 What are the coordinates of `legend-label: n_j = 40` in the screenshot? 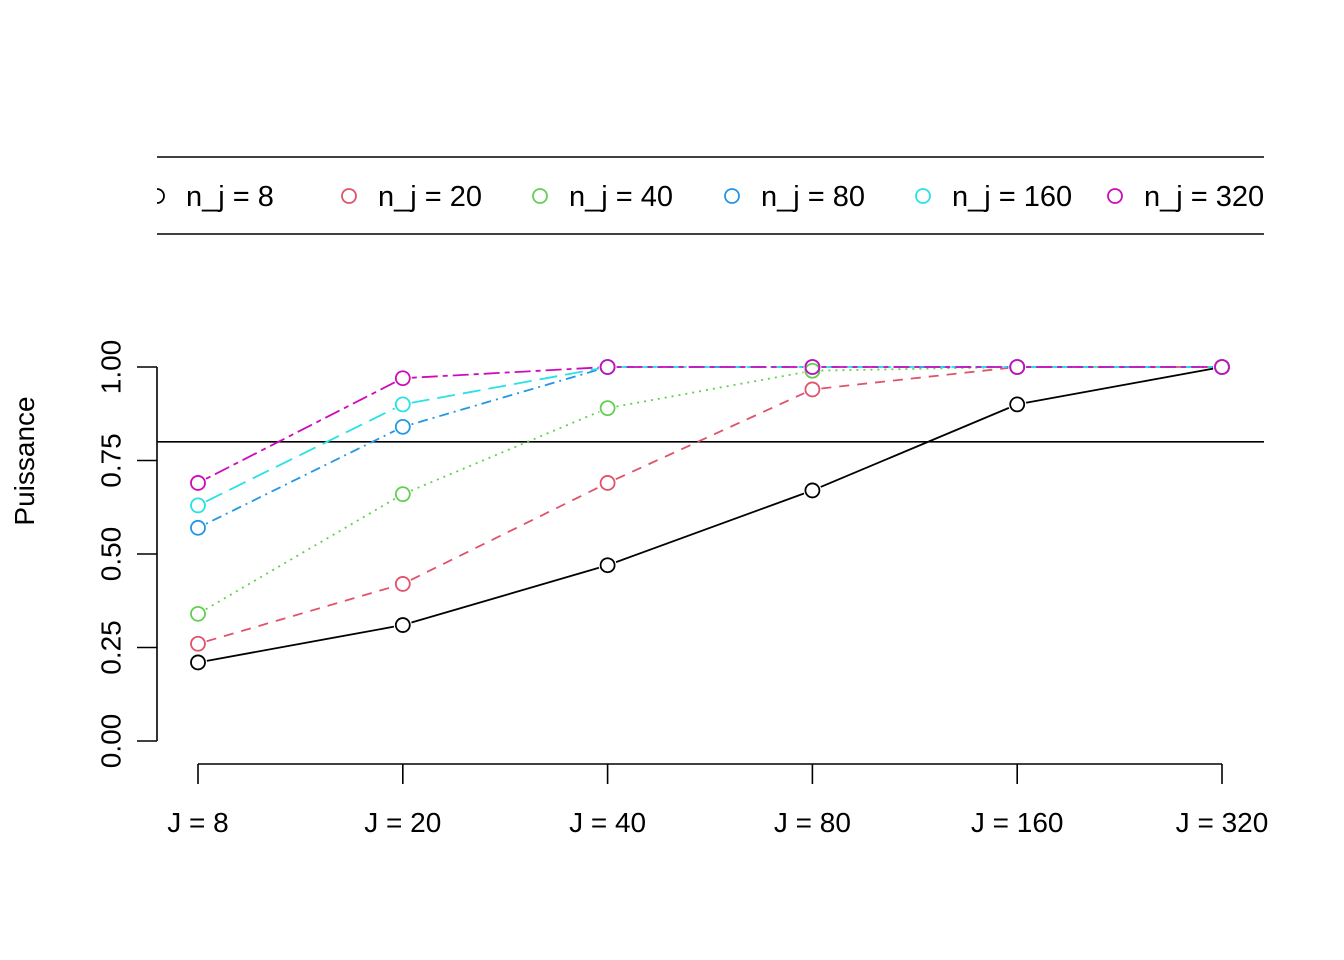 It's located at (621, 197).